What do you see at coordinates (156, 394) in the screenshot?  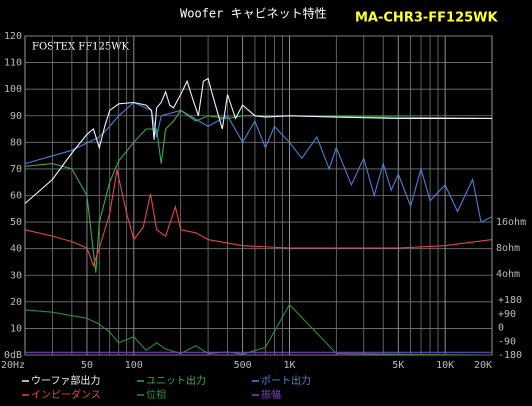 I see `legend-label: 位相` at bounding box center [156, 394].